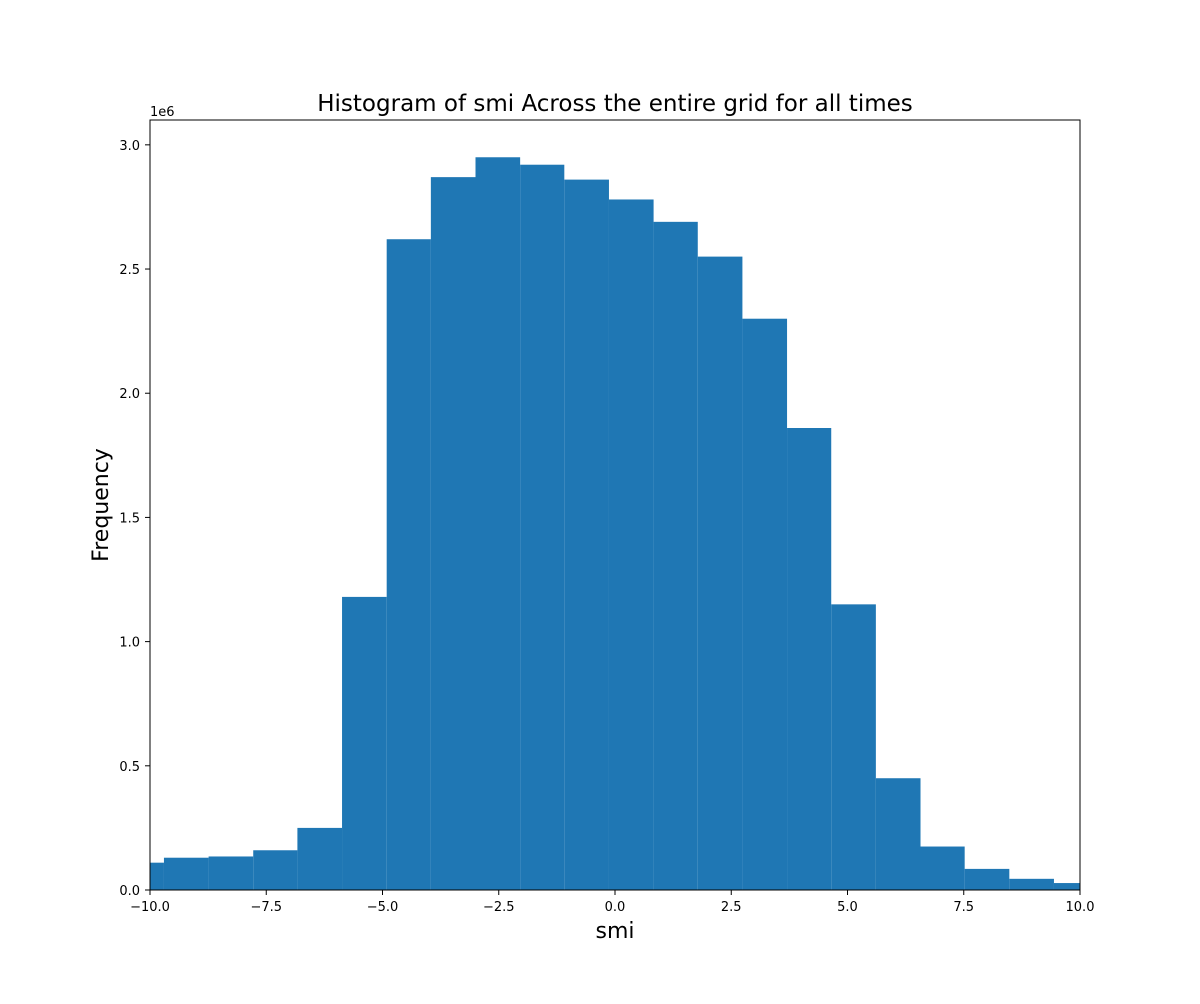 The width and height of the screenshot is (1200, 1004). What do you see at coordinates (266, 907) in the screenshot?
I see `x-tick-label: −7.5` at bounding box center [266, 907].